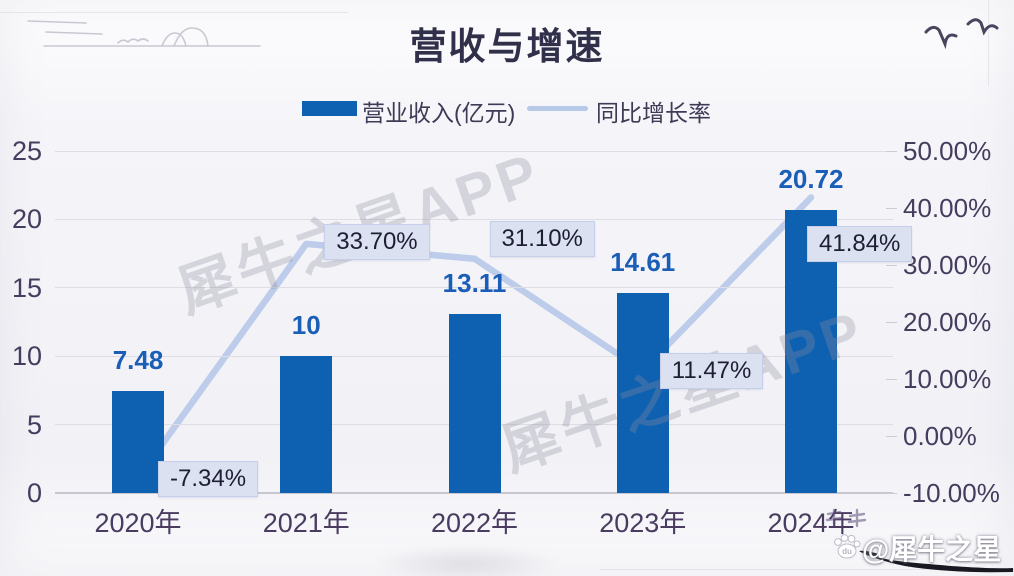 The height and width of the screenshot is (576, 1014). What do you see at coordinates (34, 424) in the screenshot?
I see `y-axis-left-tick: 5` at bounding box center [34, 424].